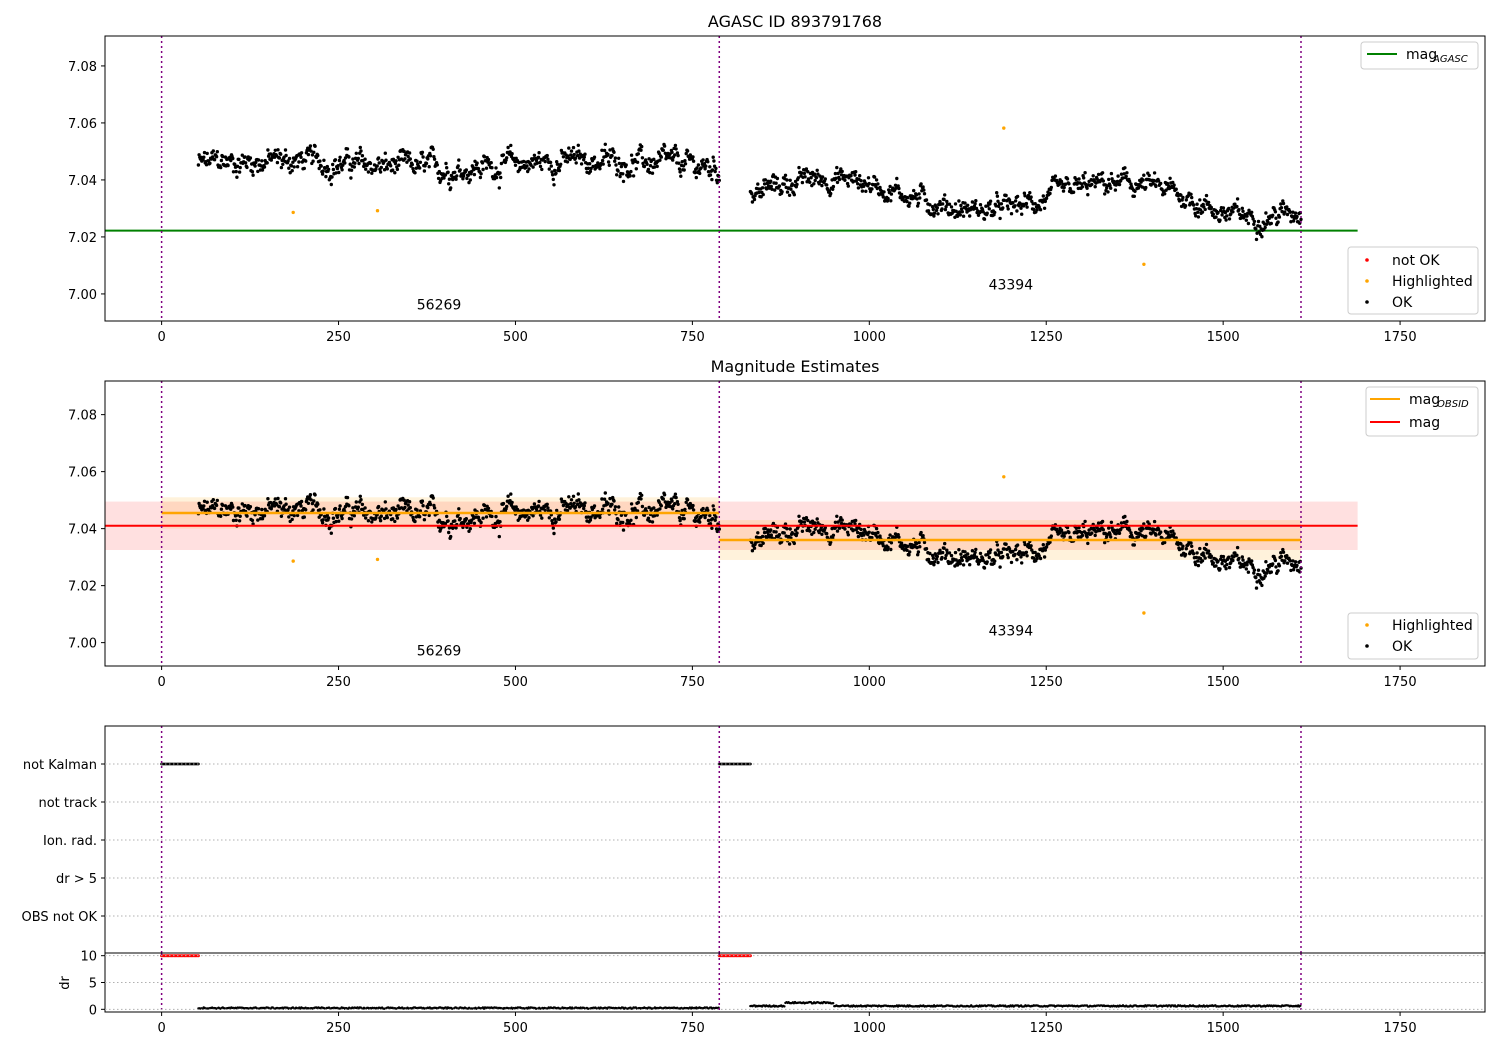 Image resolution: width=1500 pixels, height=1050 pixels. Describe the element at coordinates (692, 1028) in the screenshot. I see `dr-xtick-label: 750` at that location.